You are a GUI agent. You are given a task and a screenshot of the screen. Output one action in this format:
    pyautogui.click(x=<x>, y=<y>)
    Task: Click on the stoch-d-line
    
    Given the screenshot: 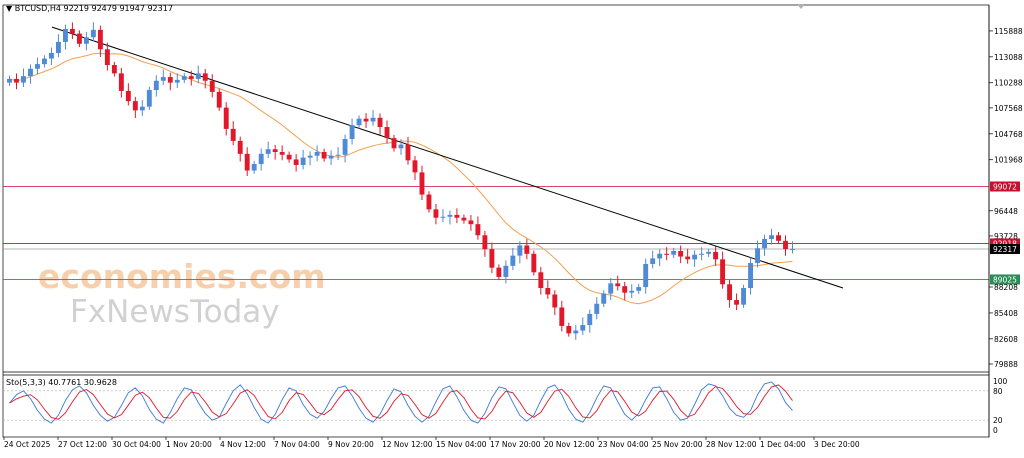 What is the action you would take?
    pyautogui.click(x=401, y=402)
    